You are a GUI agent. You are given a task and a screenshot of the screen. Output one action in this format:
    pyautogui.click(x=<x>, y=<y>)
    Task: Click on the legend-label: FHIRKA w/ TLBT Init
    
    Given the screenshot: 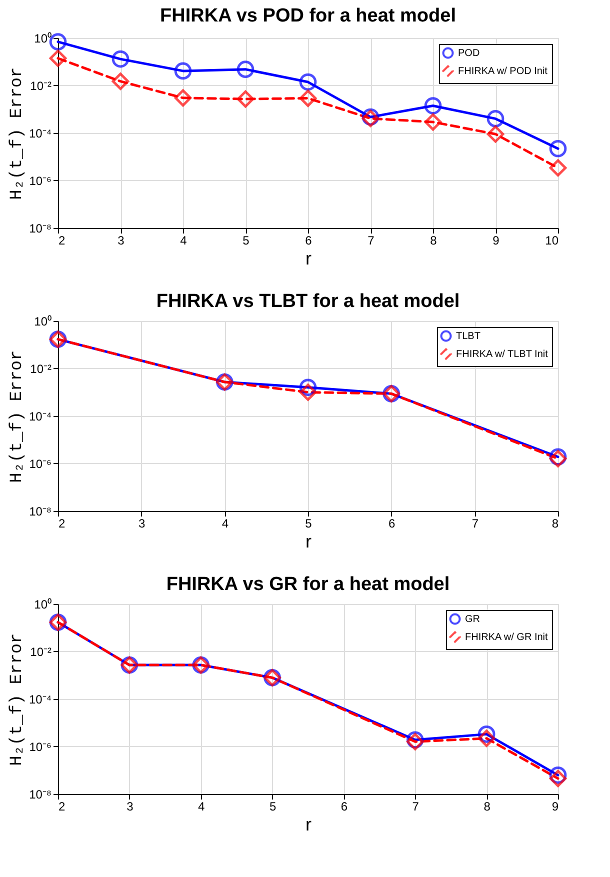 What is the action you would take?
    pyautogui.click(x=502, y=354)
    